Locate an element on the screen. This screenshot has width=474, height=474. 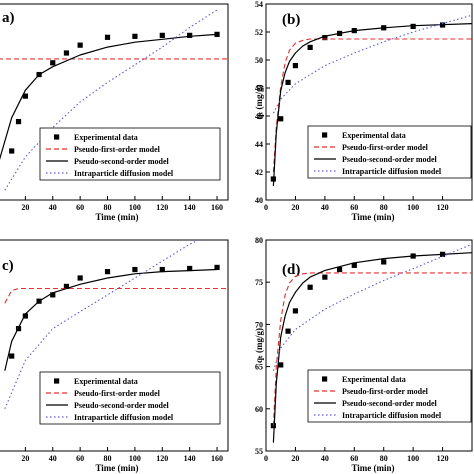
y-tick-label: 46 is located at coordinates (259, 116).